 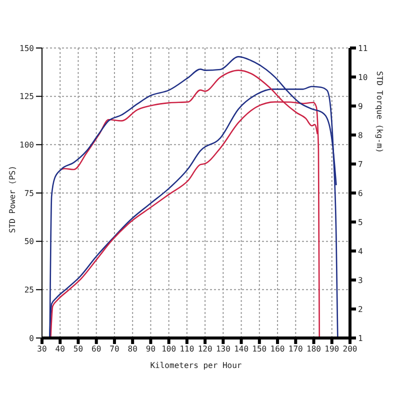 What do you see at coordinates (360, 251) in the screenshot?
I see `y2-tick-label: 4` at bounding box center [360, 251].